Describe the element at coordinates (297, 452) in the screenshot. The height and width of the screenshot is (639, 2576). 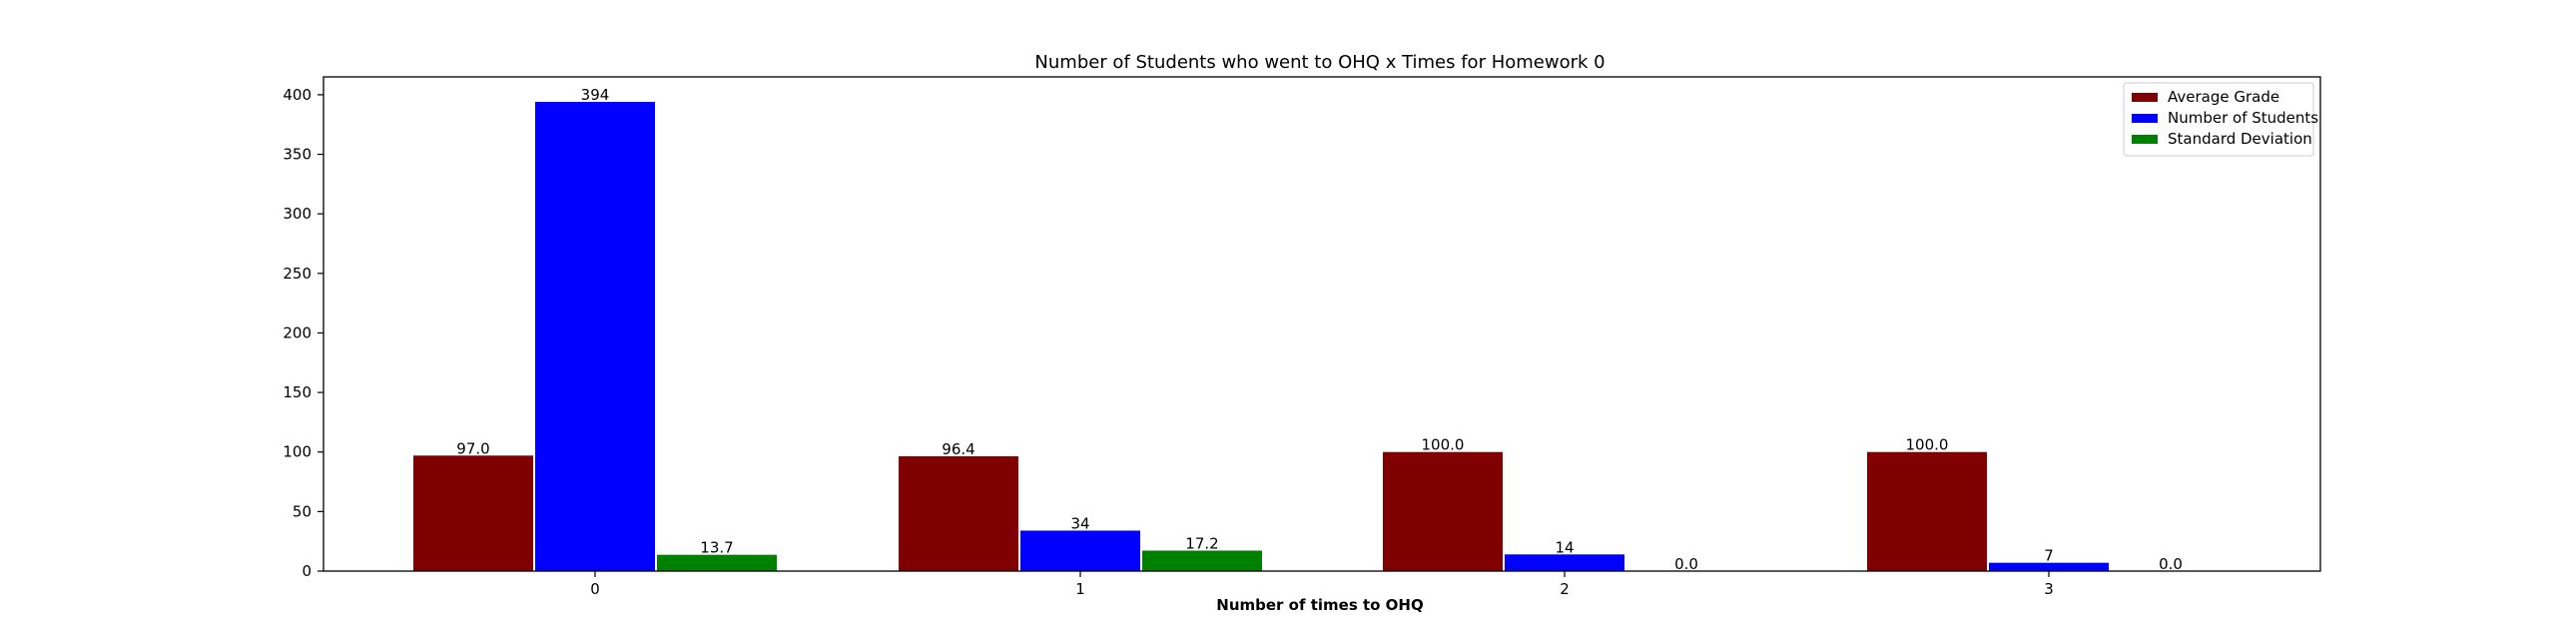
I see `y-tick-label: 100` at that location.